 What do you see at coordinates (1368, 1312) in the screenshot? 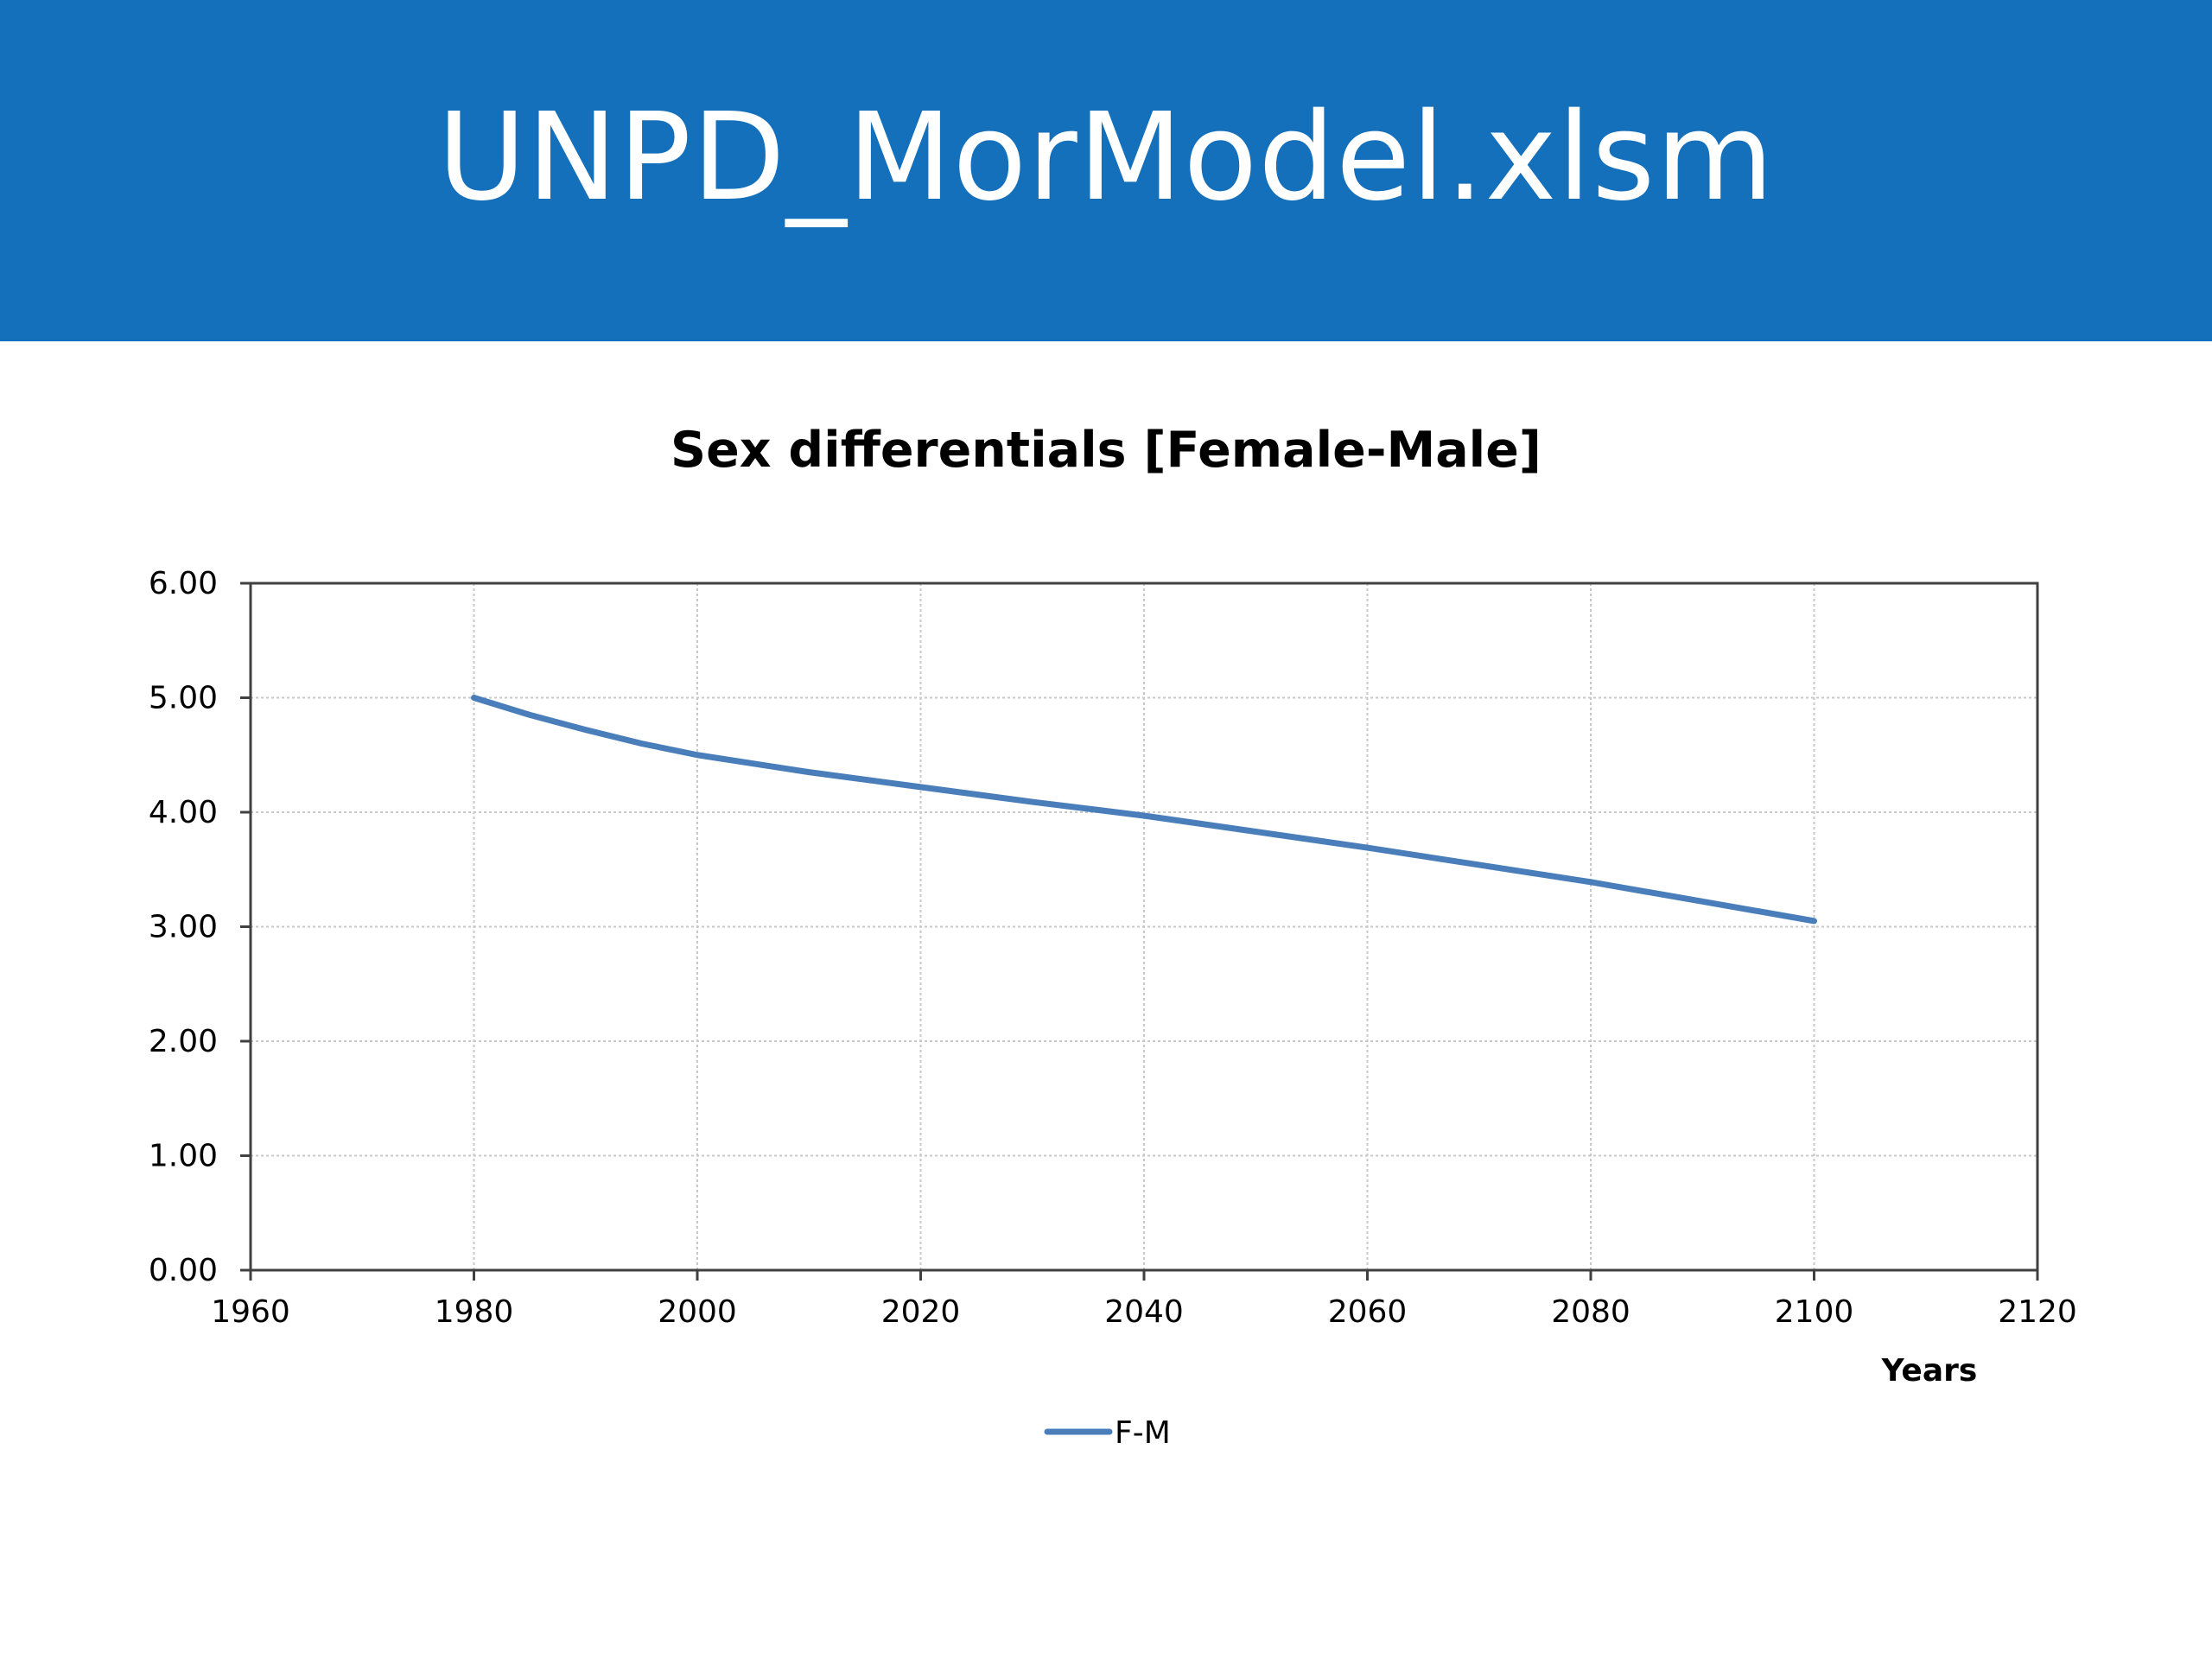
I see `x-tick-label: 2060` at bounding box center [1368, 1312].